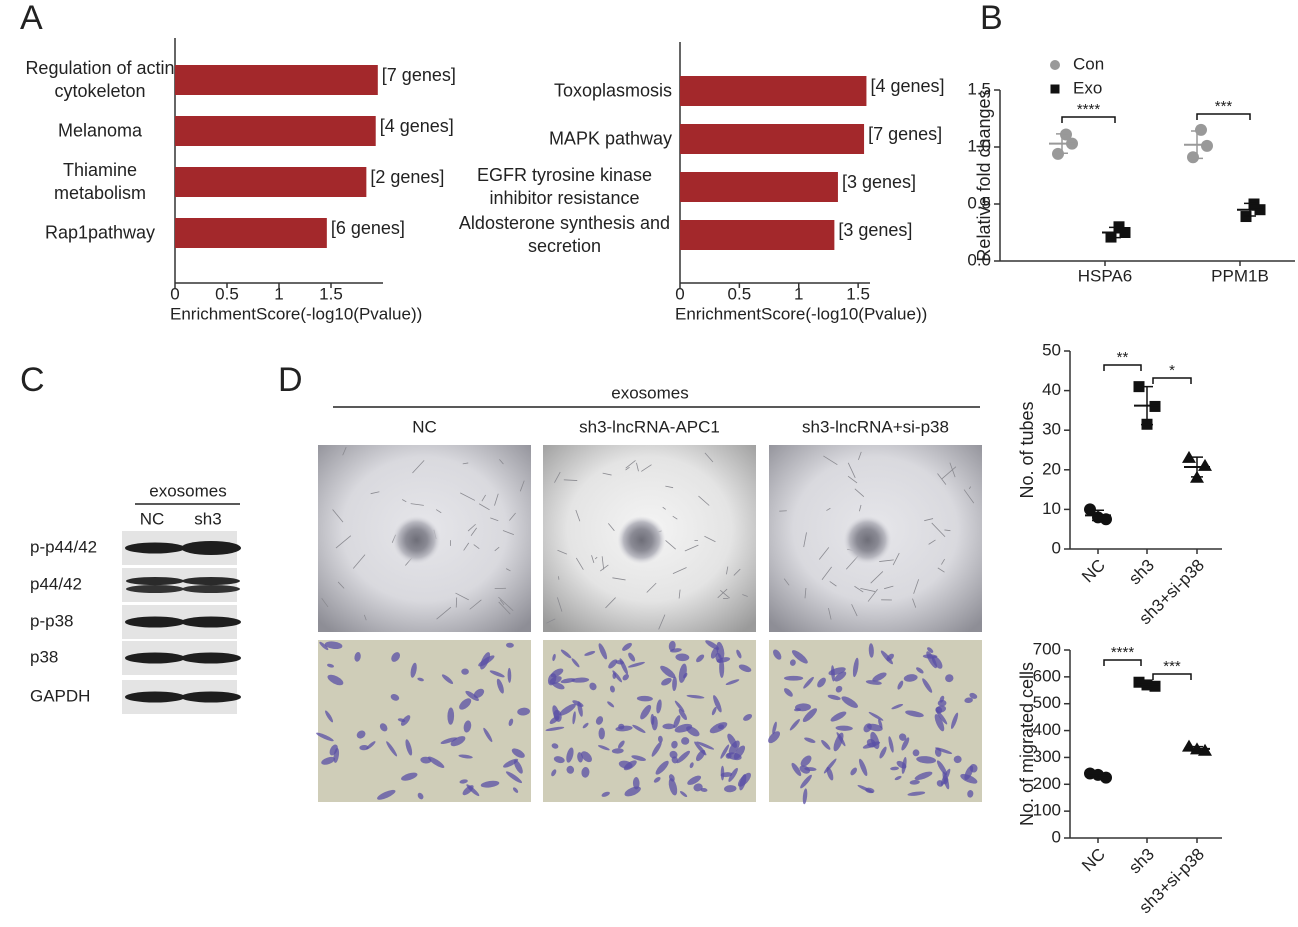 The width and height of the screenshot is (1298, 927). I want to click on significance-label: ***, so click(1224, 106).